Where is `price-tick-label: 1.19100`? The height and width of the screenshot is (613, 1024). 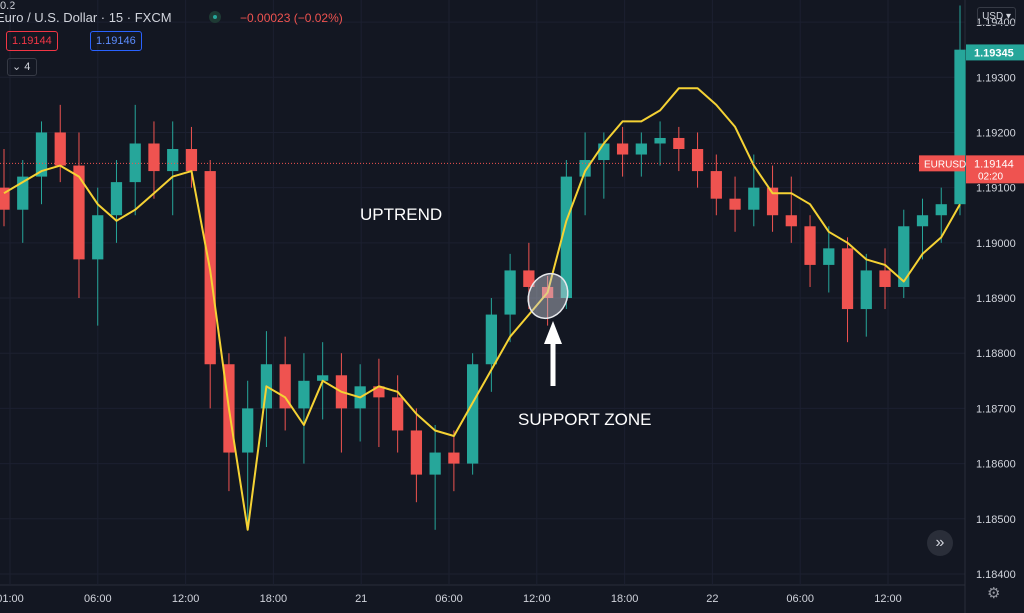 price-tick-label: 1.19100 is located at coordinates (996, 189).